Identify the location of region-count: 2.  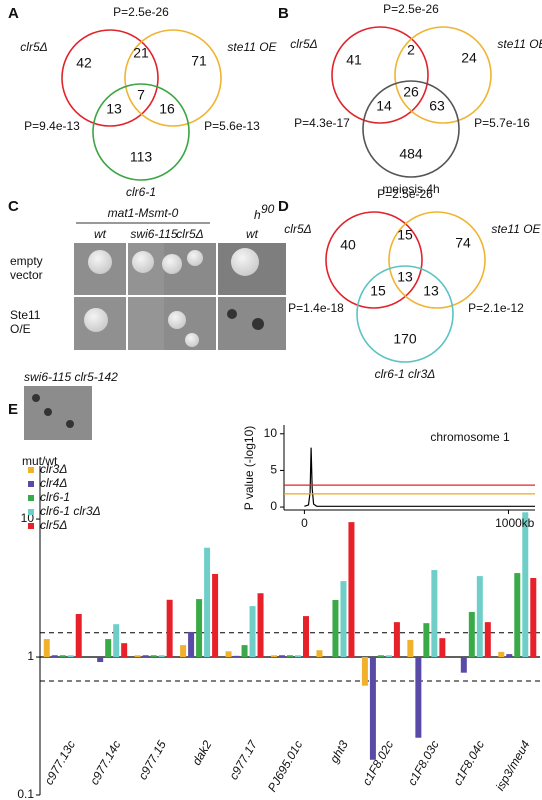
(411, 50).